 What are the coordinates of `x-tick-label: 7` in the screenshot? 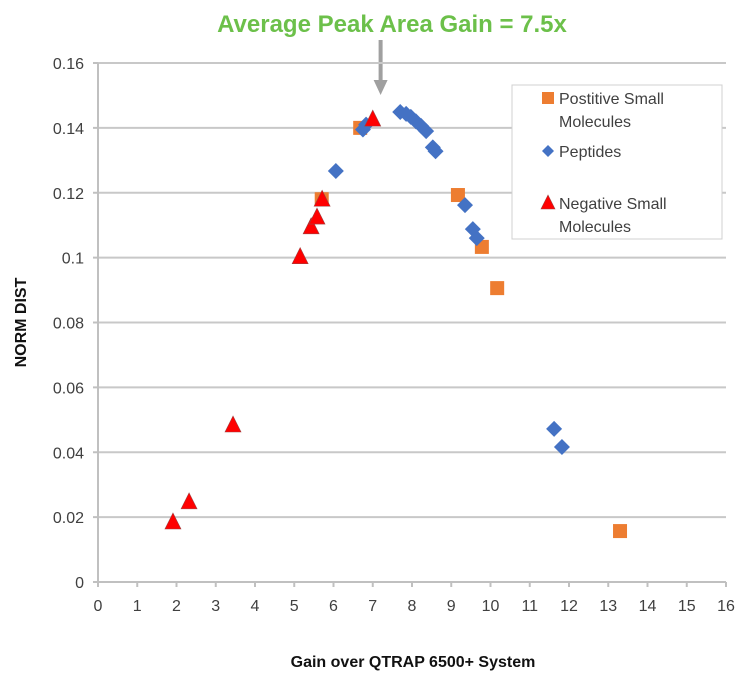 It's located at (372, 606).